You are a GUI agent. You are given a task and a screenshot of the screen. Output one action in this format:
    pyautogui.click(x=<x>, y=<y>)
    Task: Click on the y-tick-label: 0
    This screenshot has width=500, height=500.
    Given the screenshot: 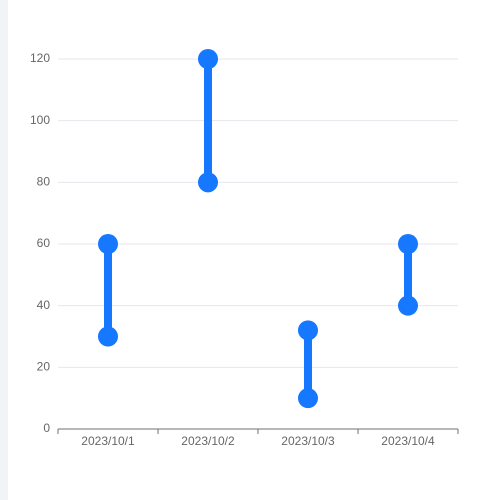 What is the action you would take?
    pyautogui.click(x=46, y=428)
    